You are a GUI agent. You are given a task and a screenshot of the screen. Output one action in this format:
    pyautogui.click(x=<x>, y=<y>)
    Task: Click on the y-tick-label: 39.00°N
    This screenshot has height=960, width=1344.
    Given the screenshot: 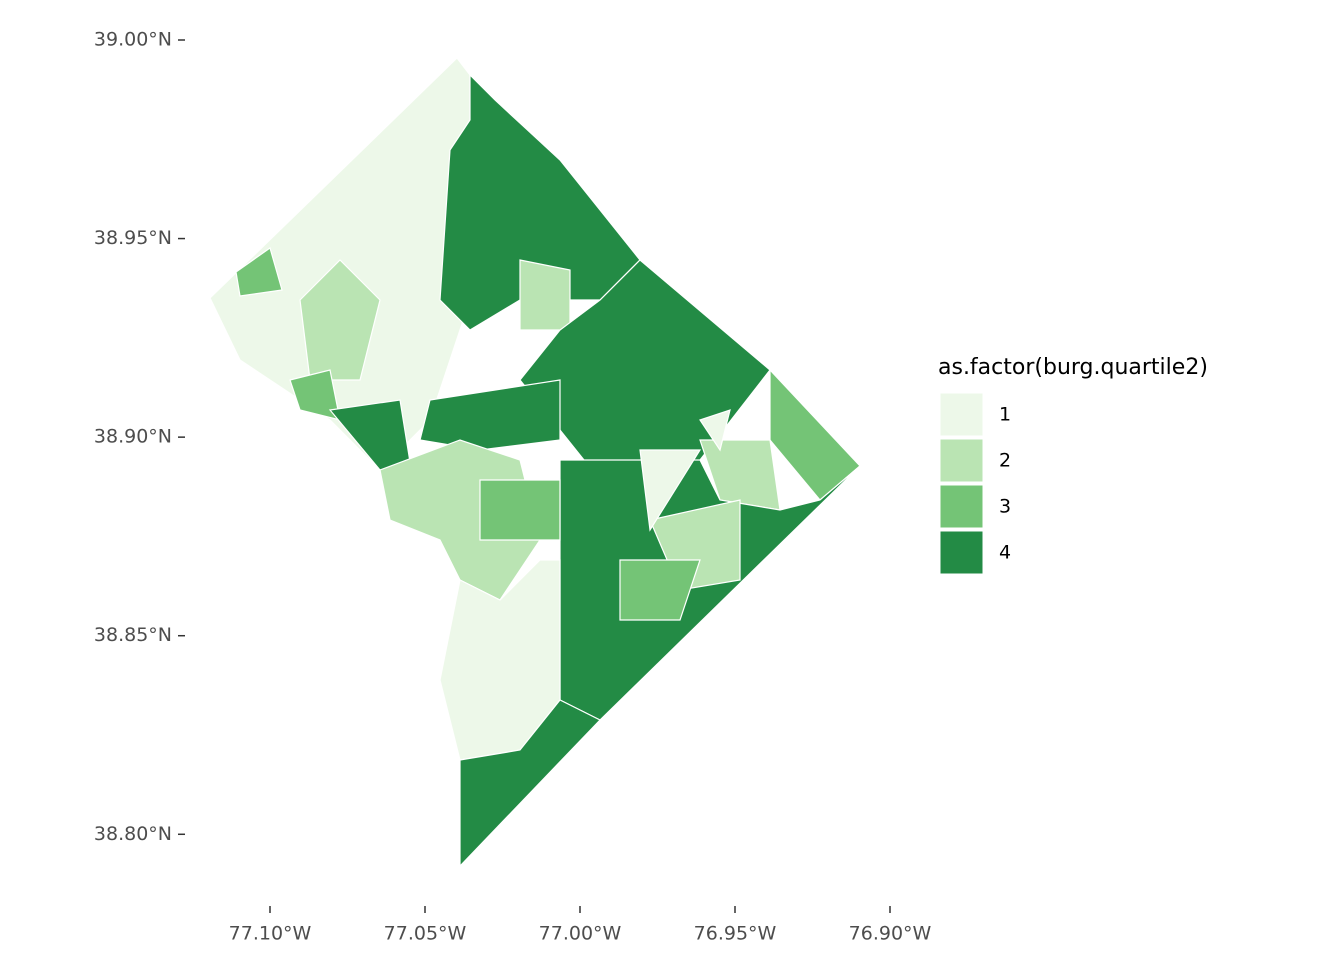 What is the action you would take?
    pyautogui.click(x=133, y=40)
    